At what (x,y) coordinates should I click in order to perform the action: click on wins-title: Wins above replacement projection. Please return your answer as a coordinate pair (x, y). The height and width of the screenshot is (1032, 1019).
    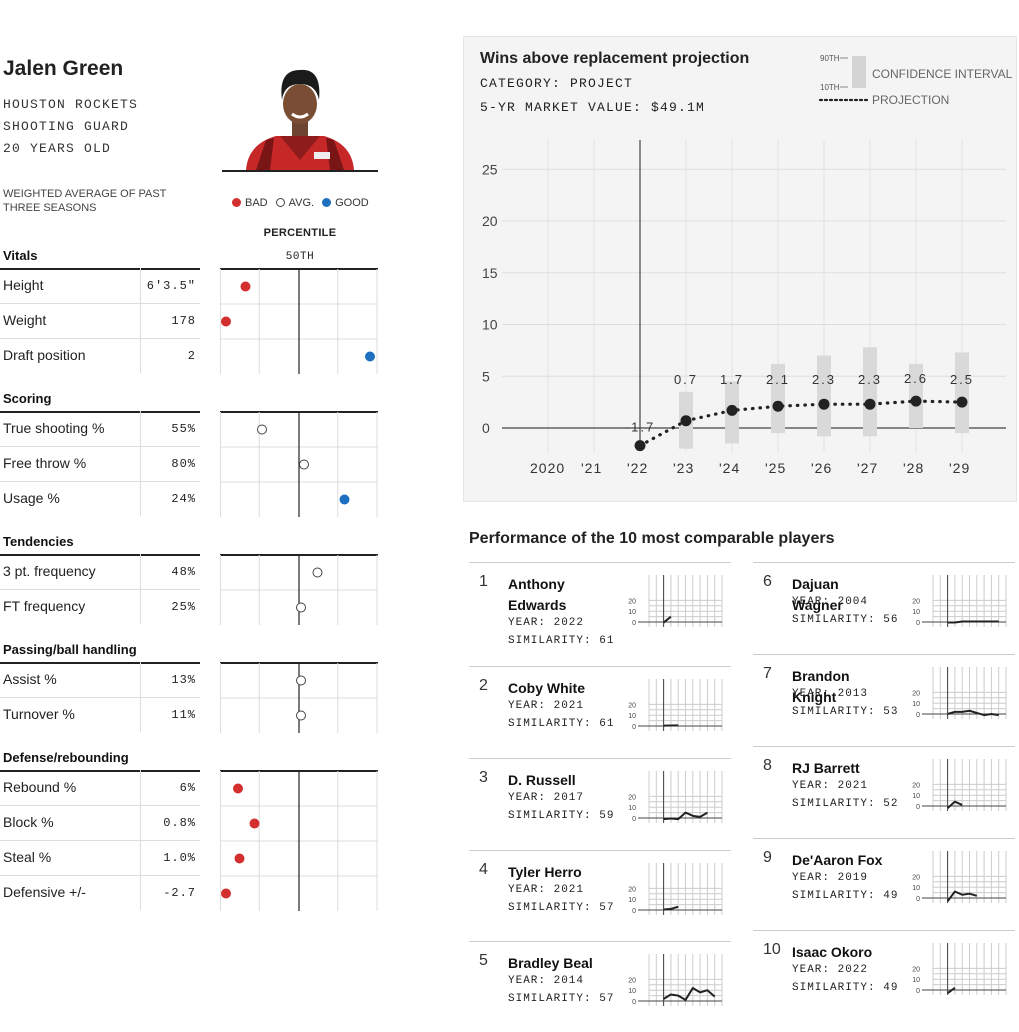
    Looking at the image, I should click on (614, 59).